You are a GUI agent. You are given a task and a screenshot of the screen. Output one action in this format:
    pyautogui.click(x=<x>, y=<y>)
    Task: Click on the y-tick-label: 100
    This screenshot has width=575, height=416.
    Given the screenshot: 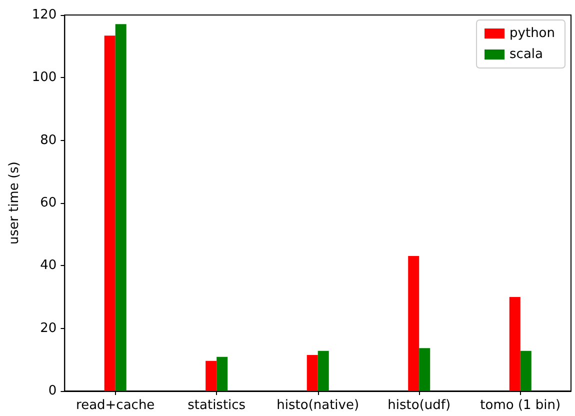 What is the action you would take?
    pyautogui.click(x=44, y=78)
    